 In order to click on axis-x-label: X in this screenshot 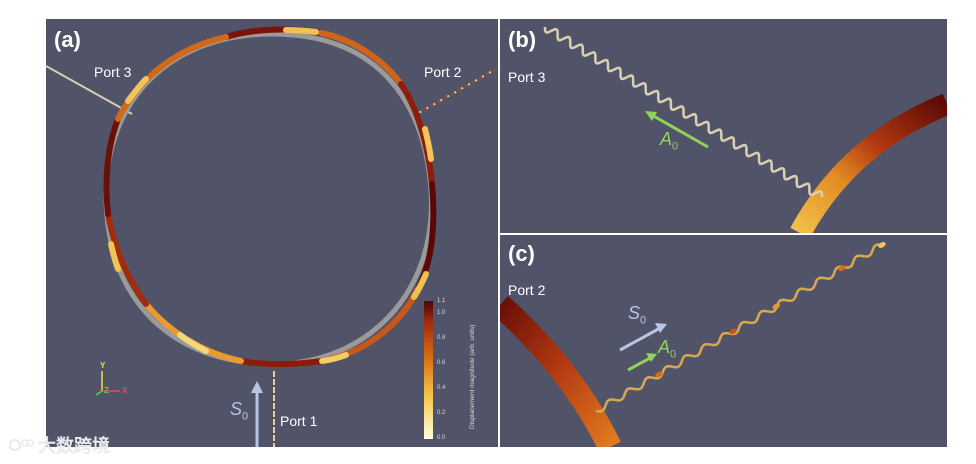, I will do `click(125, 390)`.